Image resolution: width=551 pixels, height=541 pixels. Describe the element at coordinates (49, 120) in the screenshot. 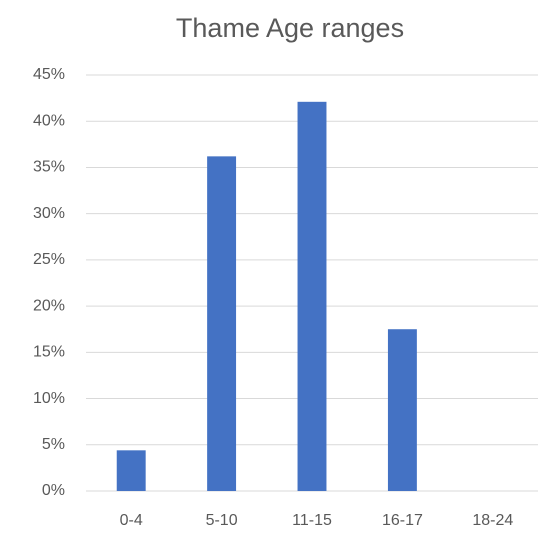

I see `y-tick-label: 40%` at that location.